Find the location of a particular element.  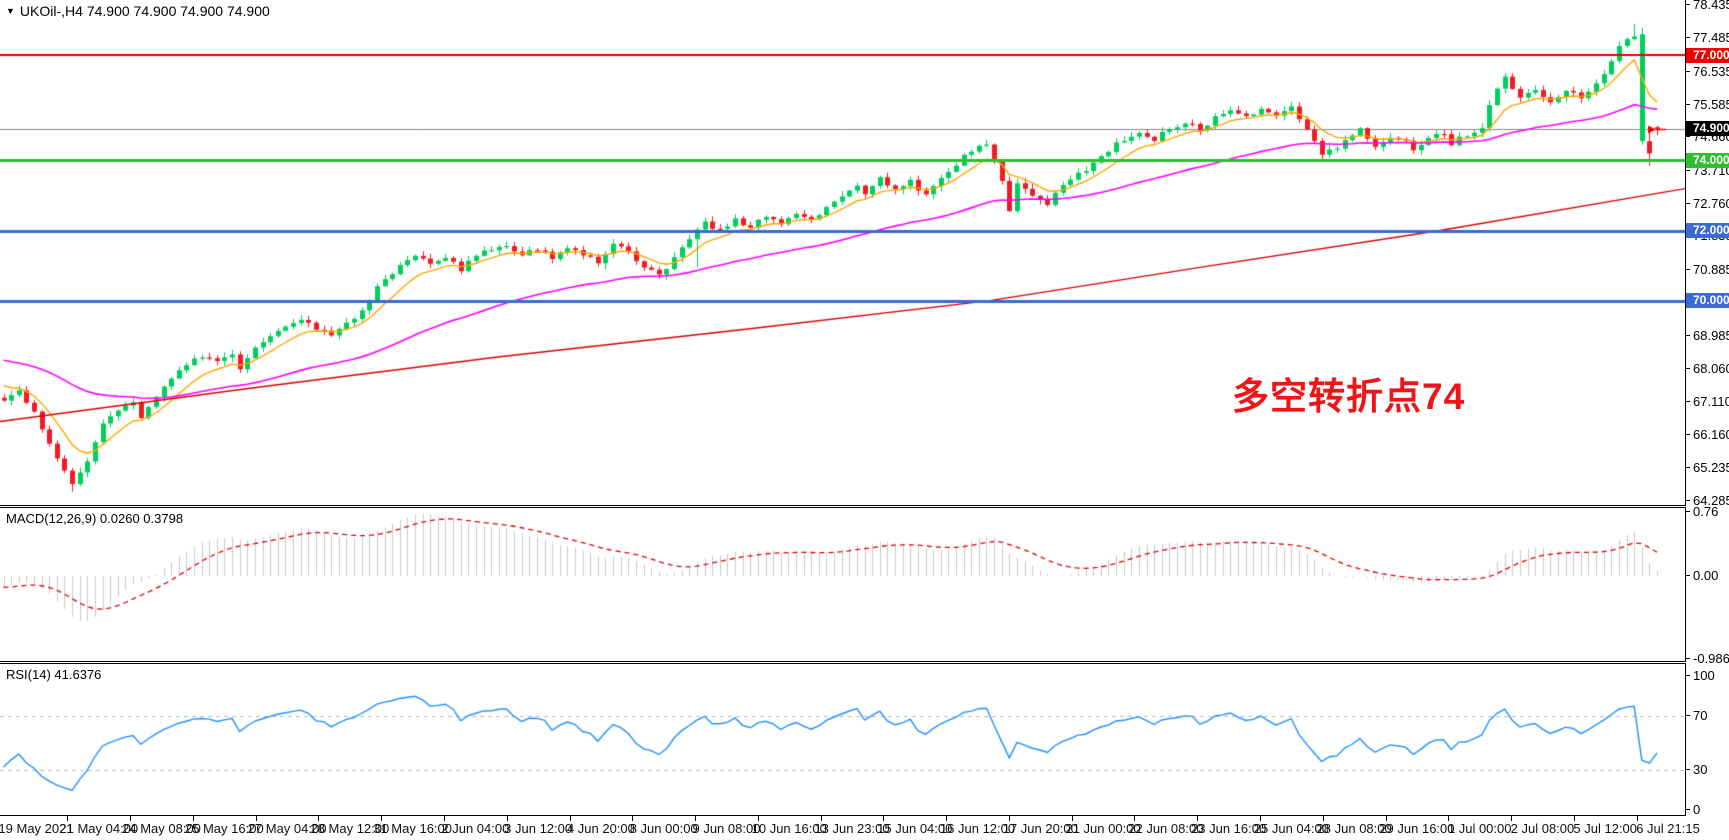

time-label: 6 Jul 21:15 is located at coordinates (1668, 828).